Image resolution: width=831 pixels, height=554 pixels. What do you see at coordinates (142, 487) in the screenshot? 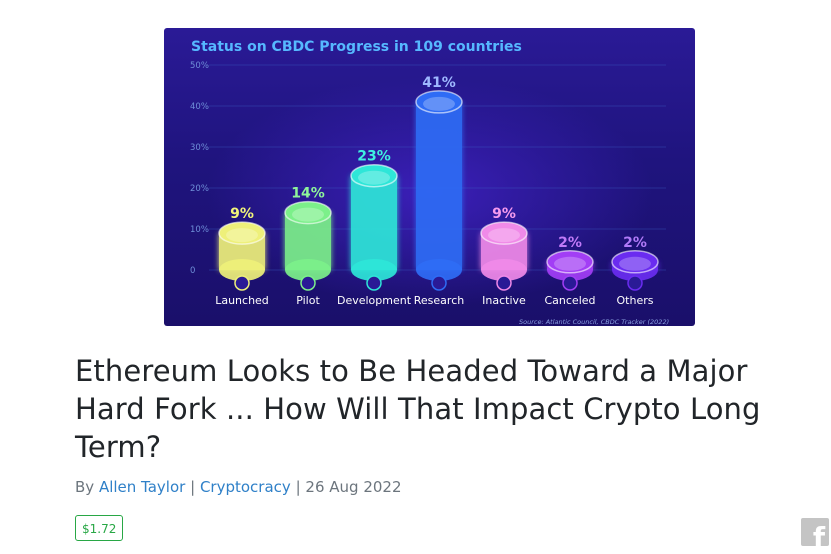
I see `author-link: Allen Taylor` at bounding box center [142, 487].